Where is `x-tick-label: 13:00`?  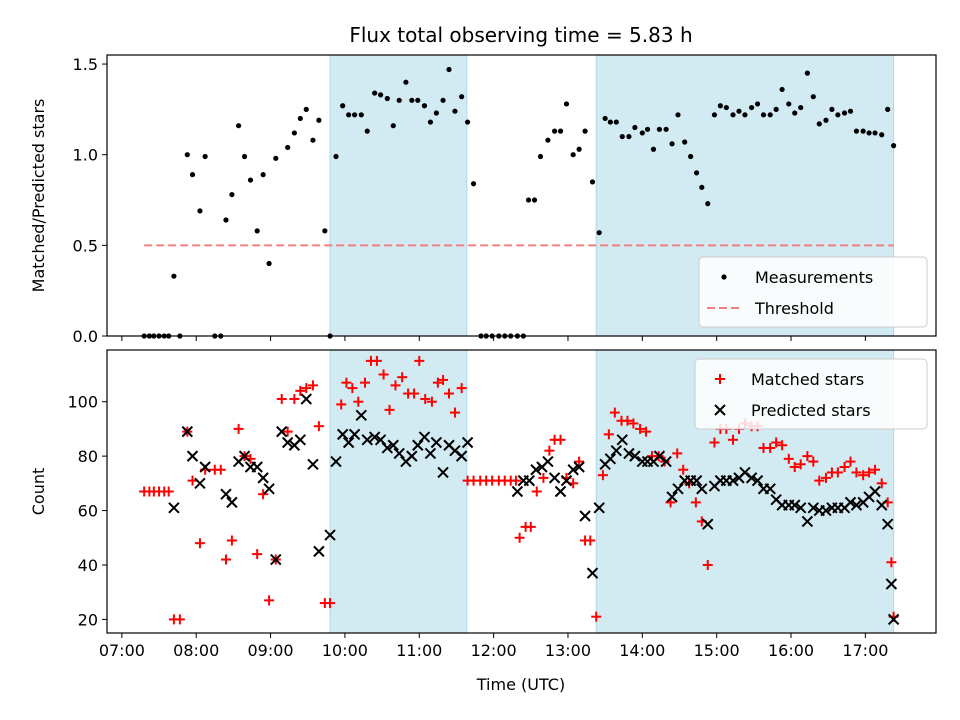 x-tick-label: 13:00 is located at coordinates (568, 650).